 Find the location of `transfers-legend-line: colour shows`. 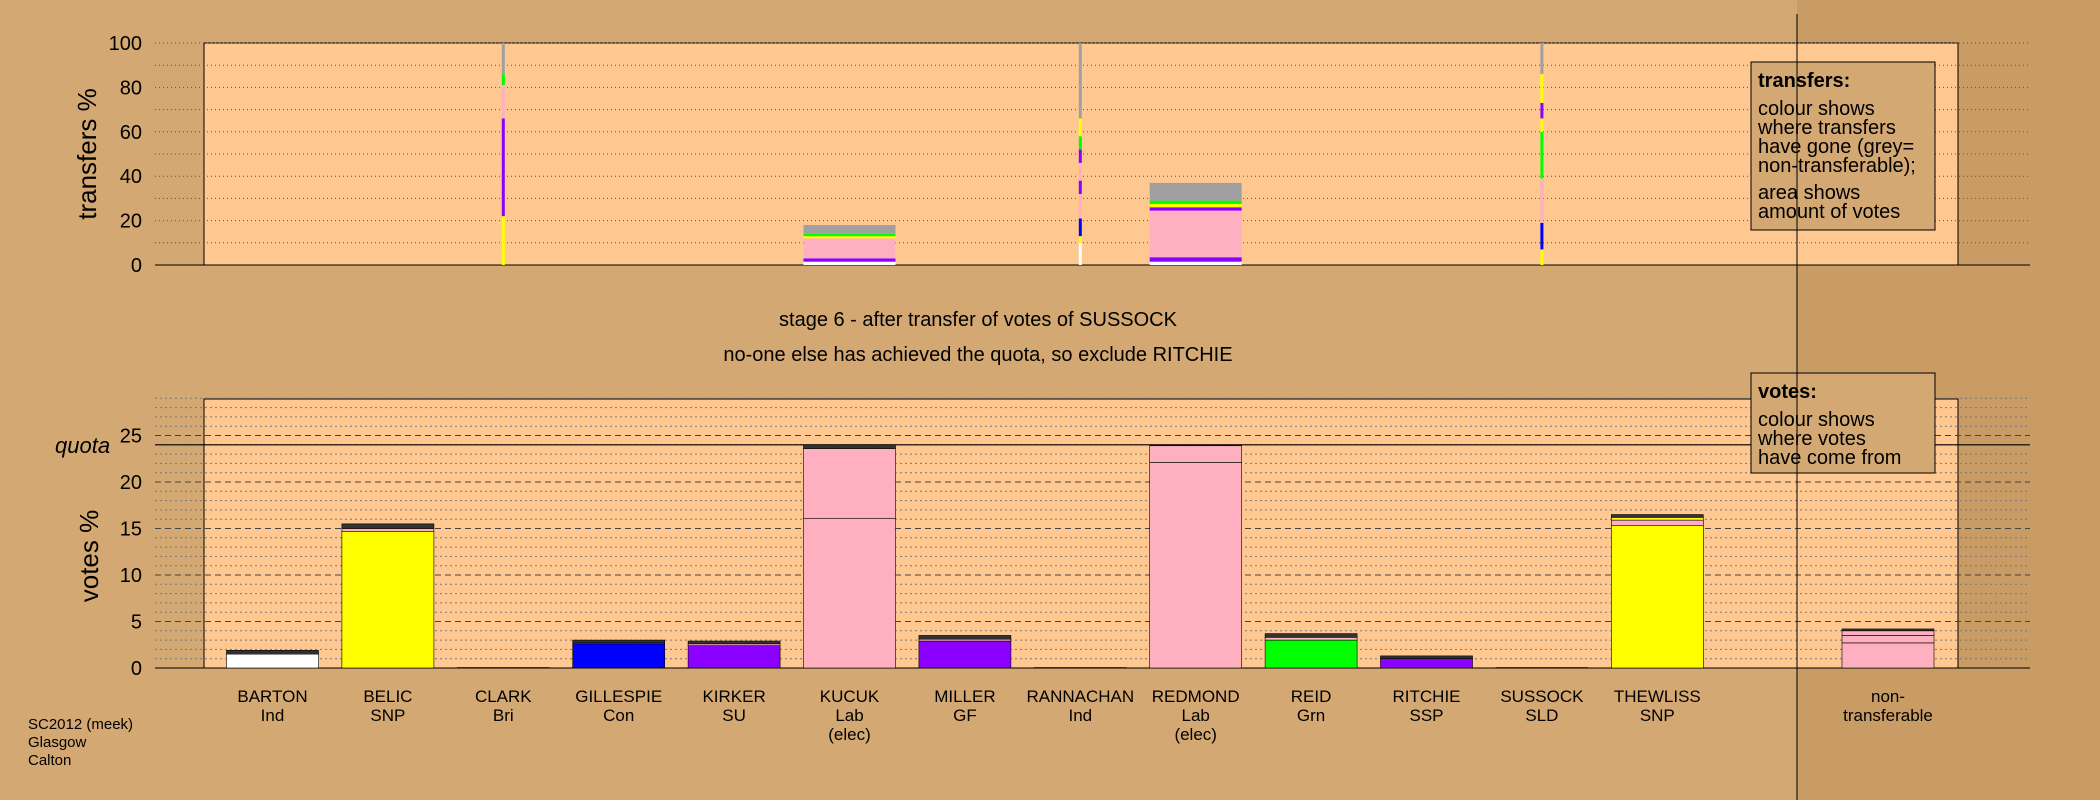

transfers-legend-line: colour shows is located at coordinates (1816, 109).